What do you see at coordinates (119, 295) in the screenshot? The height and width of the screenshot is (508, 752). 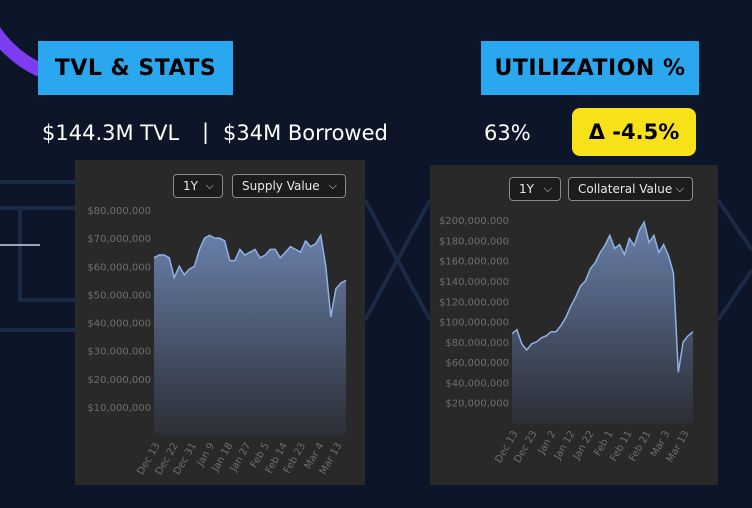 I see `y-tick-label: $50,000,000` at bounding box center [119, 295].